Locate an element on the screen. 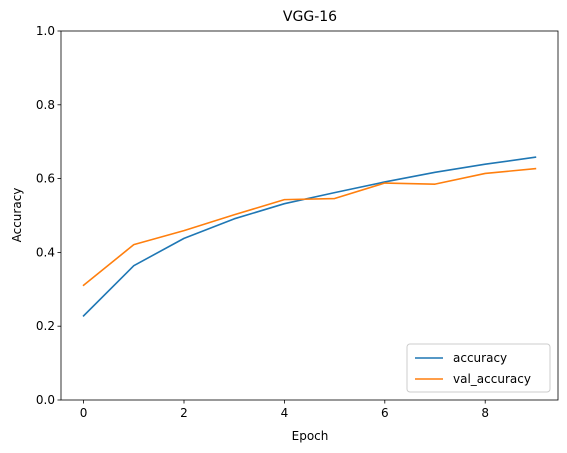 Image resolution: width=567 pixels, height=453 pixels. x-tick-label: 0 is located at coordinates (84, 413).